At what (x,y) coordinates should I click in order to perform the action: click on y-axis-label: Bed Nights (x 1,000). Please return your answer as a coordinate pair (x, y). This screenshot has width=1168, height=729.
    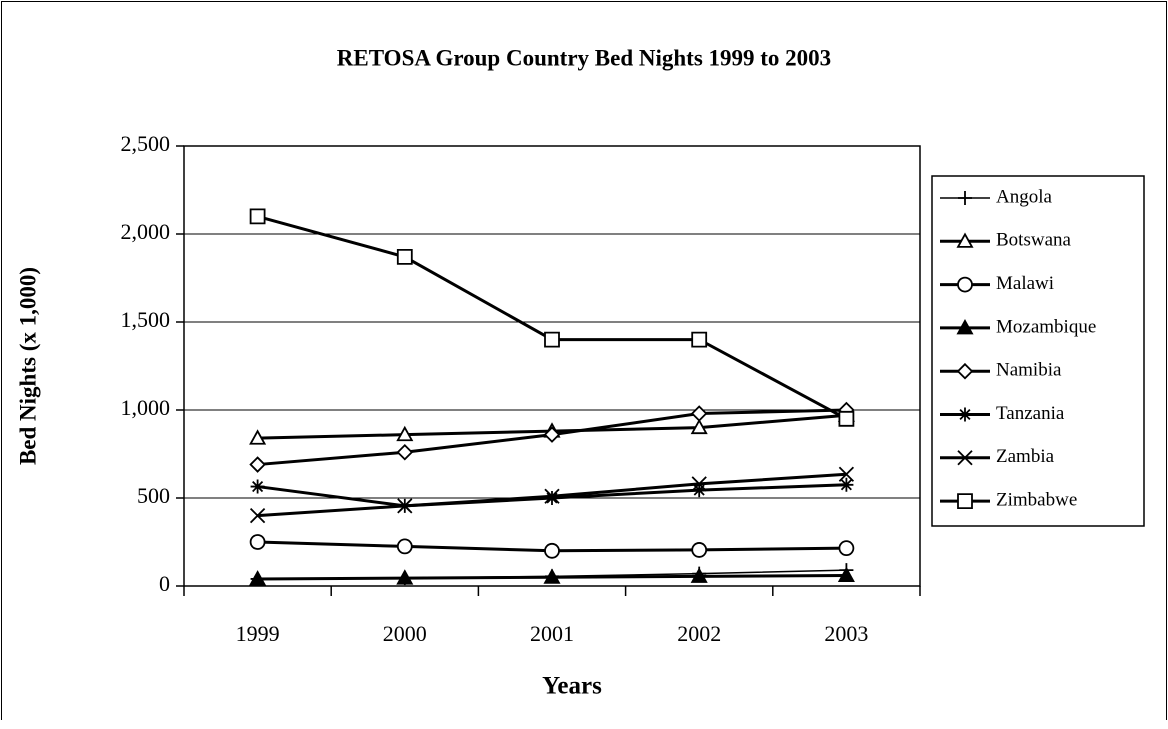
    Looking at the image, I should click on (27, 366).